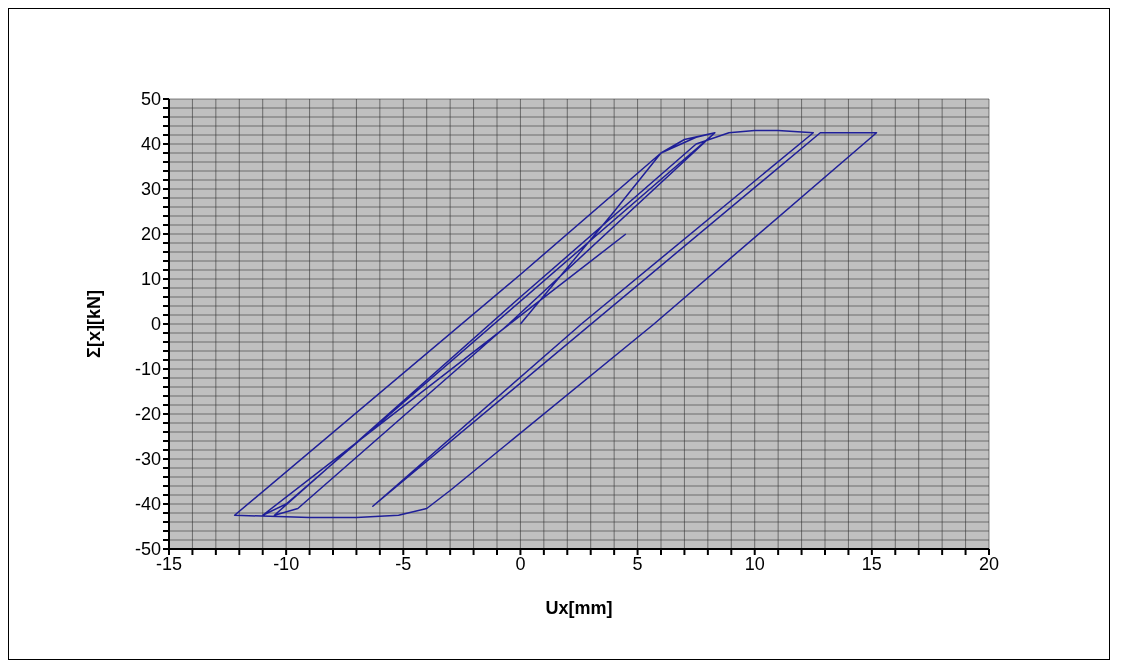 The width and height of the screenshot is (1122, 670). Describe the element at coordinates (150, 279) in the screenshot. I see `y-tick-label: 10` at that location.